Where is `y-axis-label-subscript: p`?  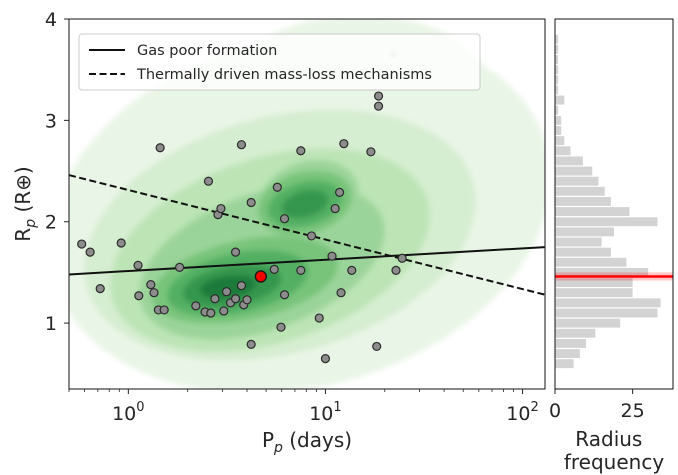
y-axis-label-subscript: p is located at coordinates (31, 224).